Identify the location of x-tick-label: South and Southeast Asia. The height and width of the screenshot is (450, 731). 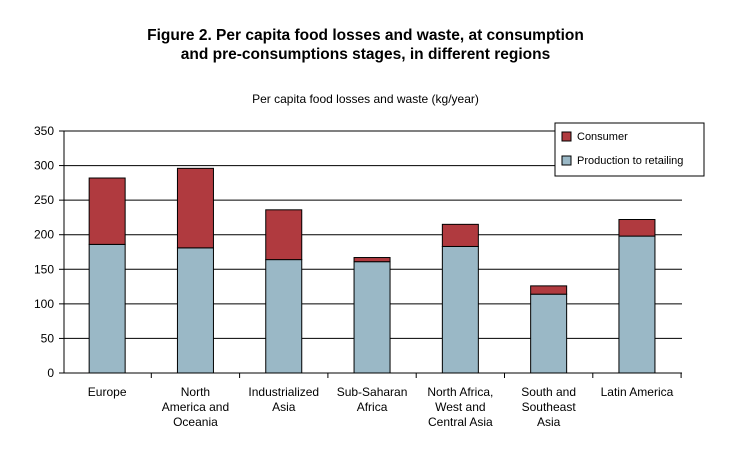
(548, 407).